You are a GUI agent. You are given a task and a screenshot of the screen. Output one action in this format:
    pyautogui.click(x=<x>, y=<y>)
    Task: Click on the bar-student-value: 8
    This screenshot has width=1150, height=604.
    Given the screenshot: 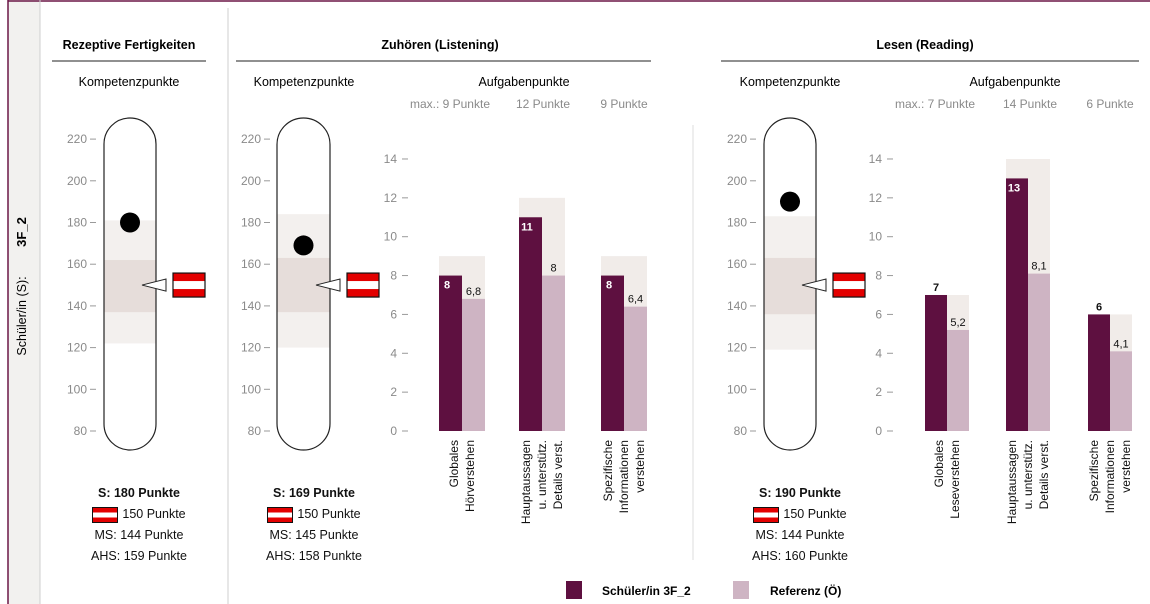 What is the action you would take?
    pyautogui.click(x=447, y=286)
    